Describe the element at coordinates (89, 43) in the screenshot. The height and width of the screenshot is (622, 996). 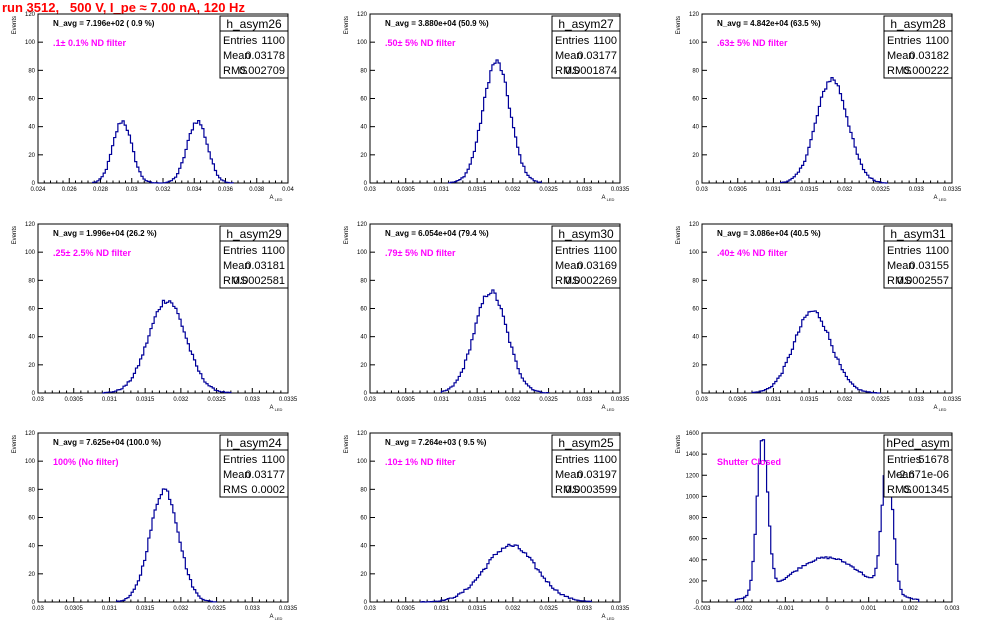
I see `filter-annotation: .1± 0.1% ND filter` at that location.